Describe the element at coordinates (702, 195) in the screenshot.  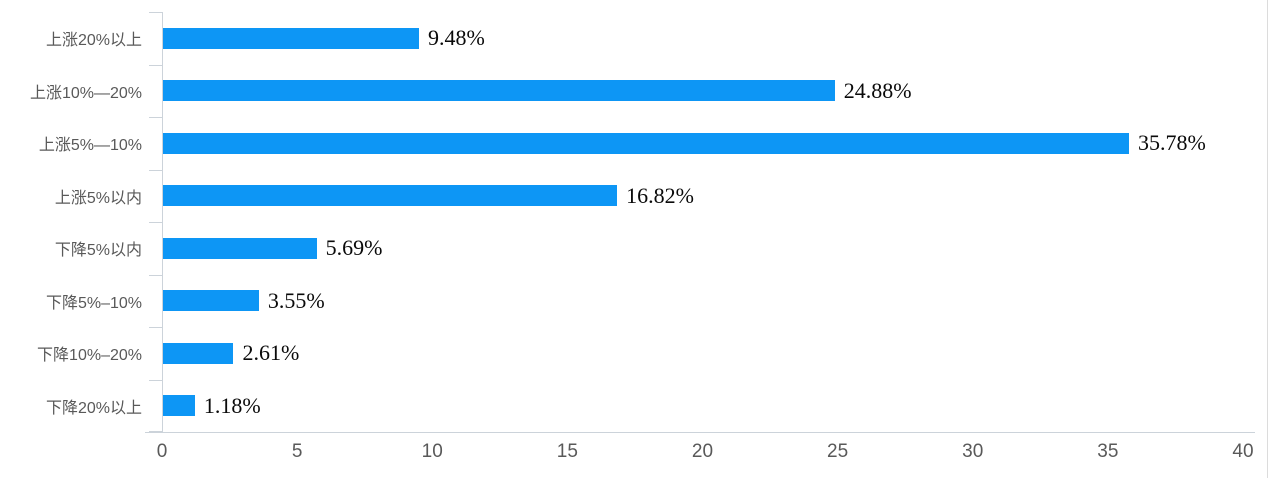
I see `bar-track: 16.82%` at that location.